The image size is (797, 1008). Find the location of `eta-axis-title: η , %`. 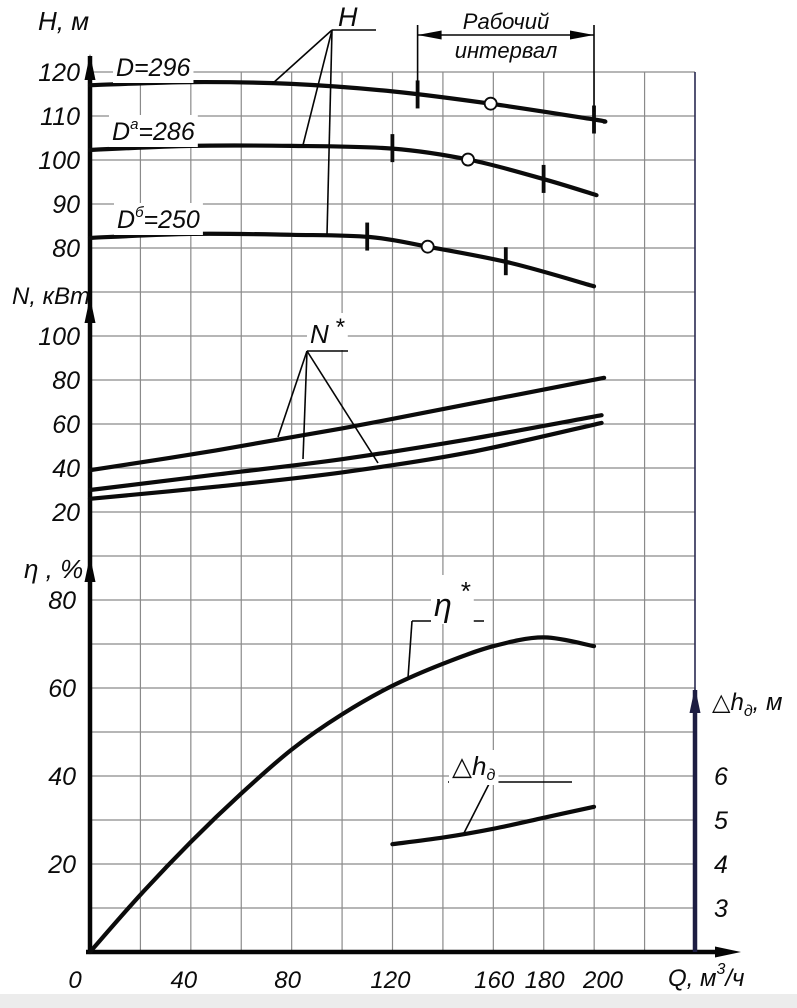

eta-axis-title: η , % is located at coordinates (53, 569).